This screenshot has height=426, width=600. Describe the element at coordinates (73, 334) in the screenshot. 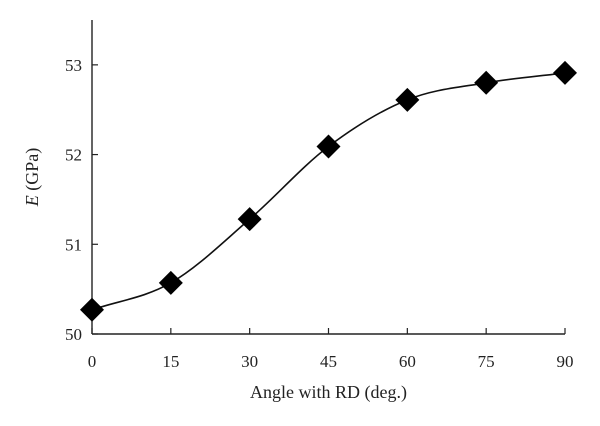

I see `y-tick-label: 50` at that location.